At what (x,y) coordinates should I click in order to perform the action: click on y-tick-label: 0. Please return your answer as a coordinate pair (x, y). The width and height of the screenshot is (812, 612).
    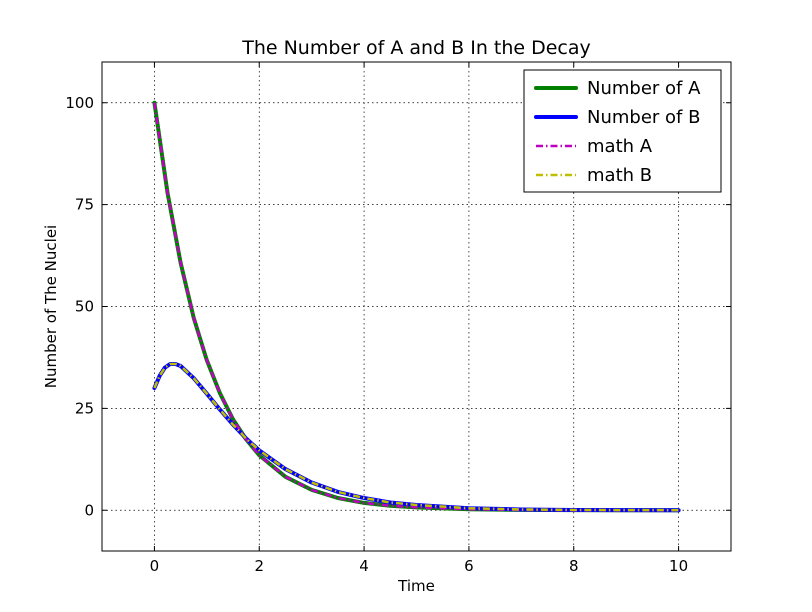
    Looking at the image, I should click on (89, 510).